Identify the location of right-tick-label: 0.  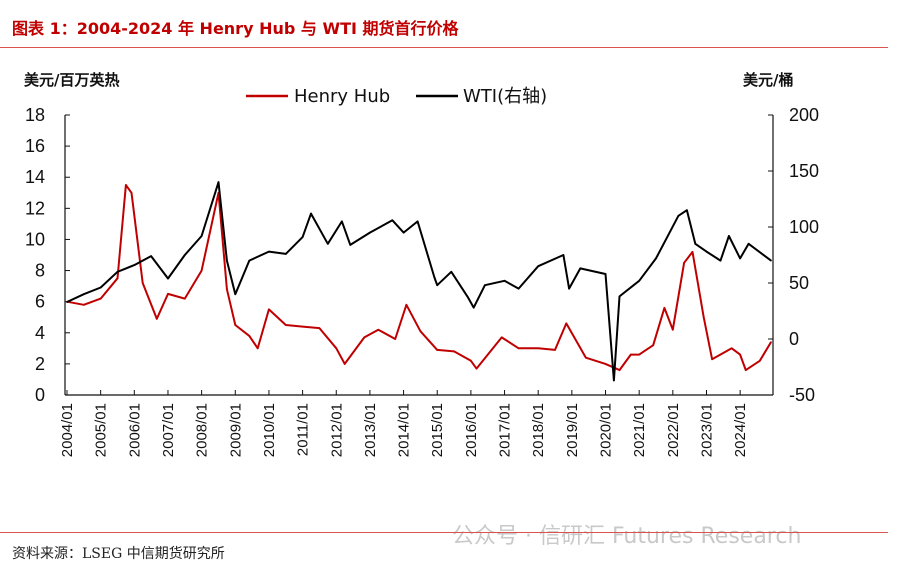
(794, 339).